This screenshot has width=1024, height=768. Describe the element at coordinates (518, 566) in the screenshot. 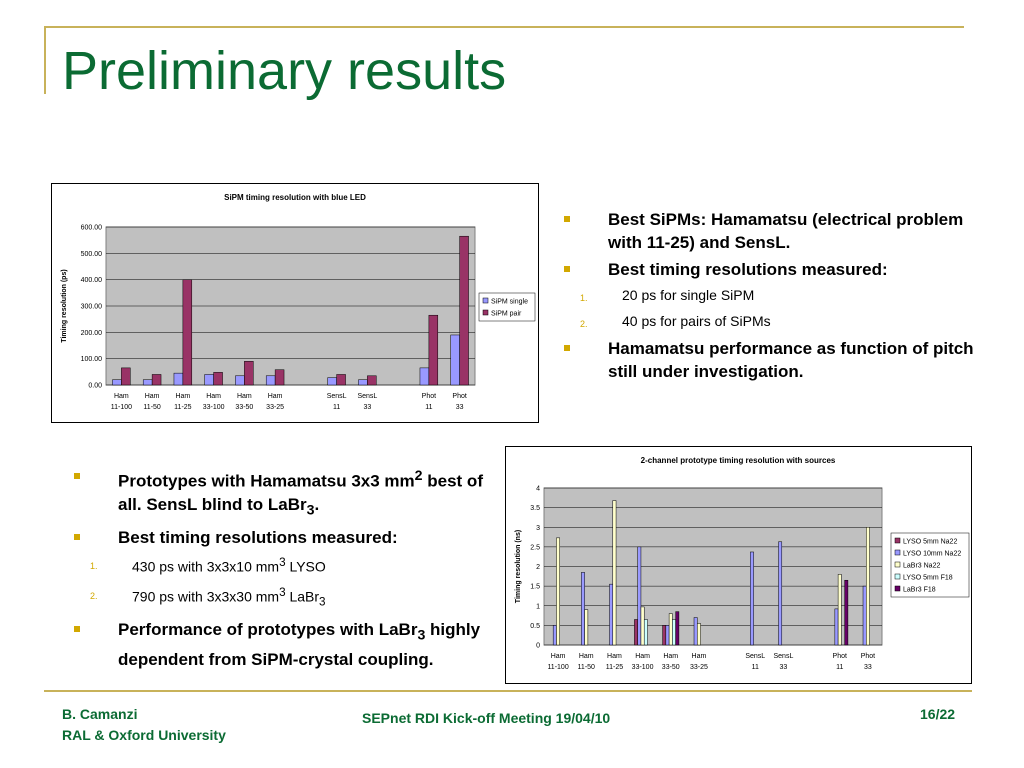

I see `y-axis-label: Timing resolution (ns)` at that location.